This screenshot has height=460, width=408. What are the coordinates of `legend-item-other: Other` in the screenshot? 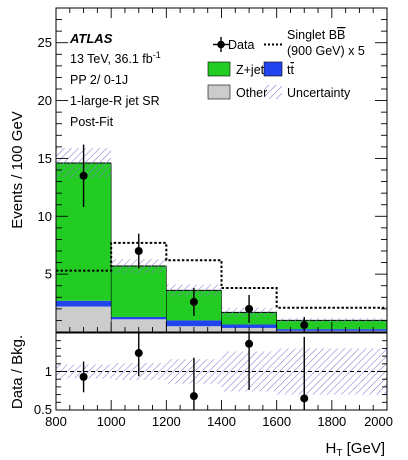 It's located at (237, 92).